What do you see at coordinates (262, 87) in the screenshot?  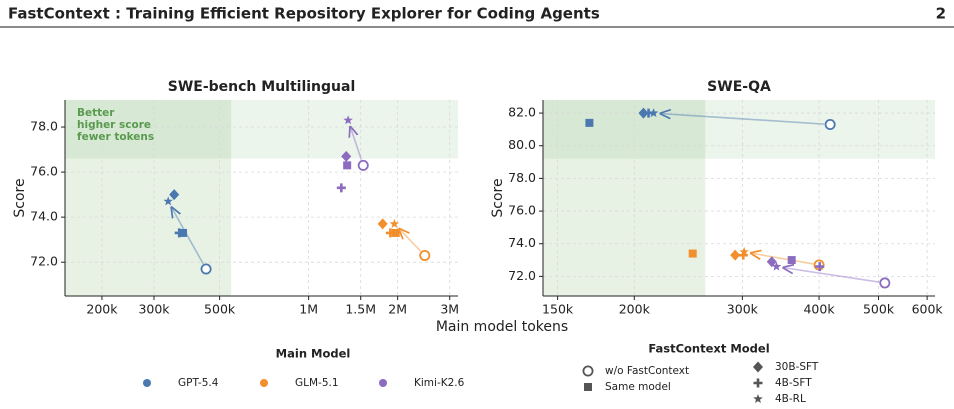 I see `chart-title: SWE-bench Multilingual` at bounding box center [262, 87].